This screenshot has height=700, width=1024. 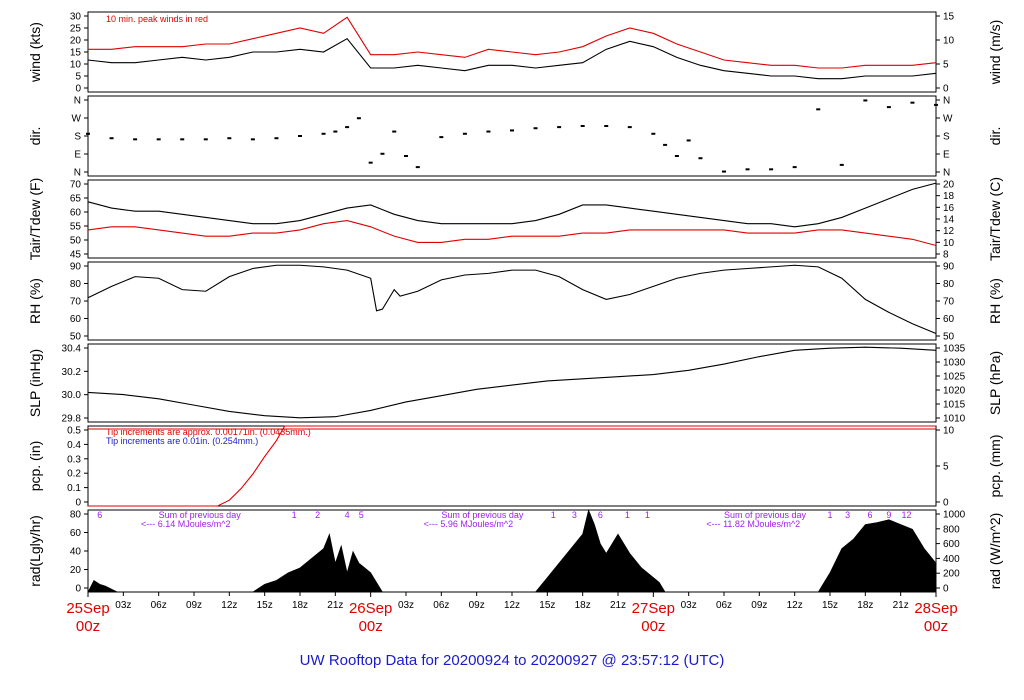 I want to click on pcp-ytick-label-right: 0, so click(x=946, y=503).